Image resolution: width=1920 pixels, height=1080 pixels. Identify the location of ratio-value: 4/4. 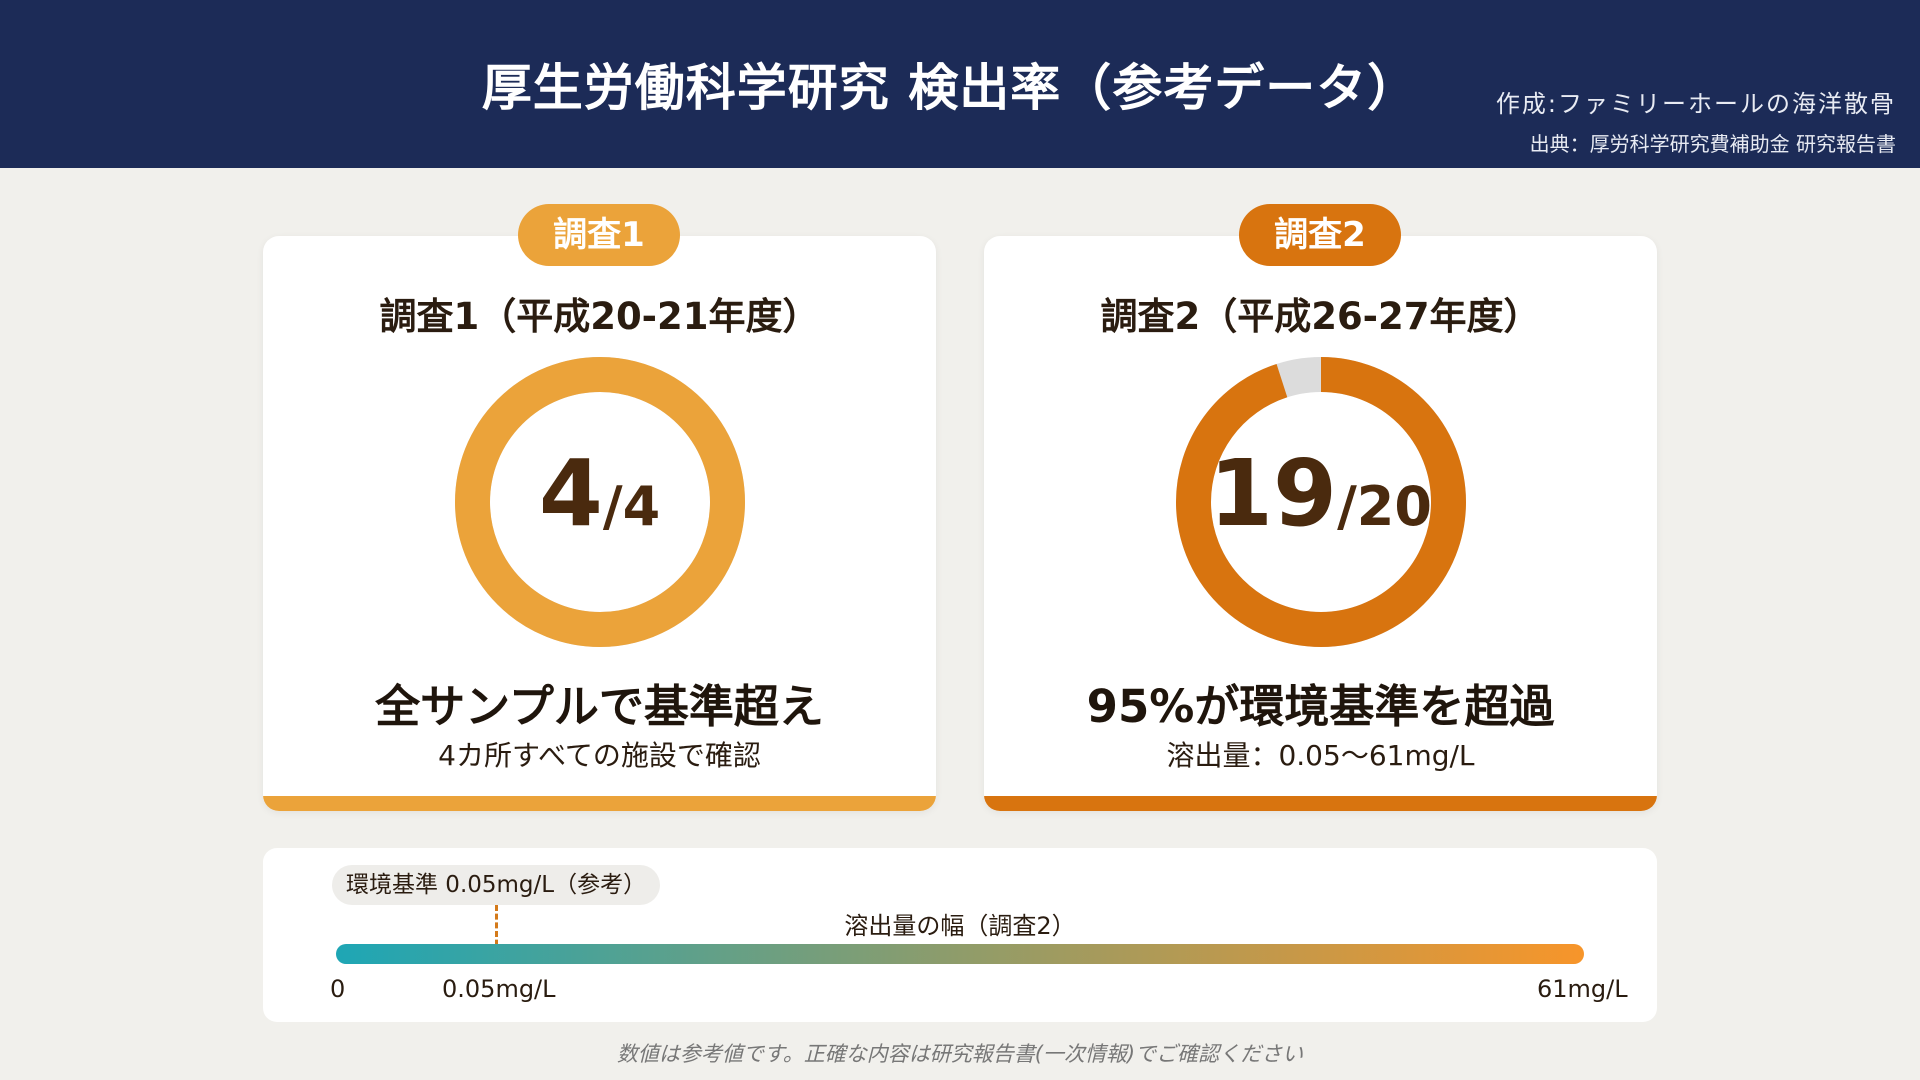
(599, 493).